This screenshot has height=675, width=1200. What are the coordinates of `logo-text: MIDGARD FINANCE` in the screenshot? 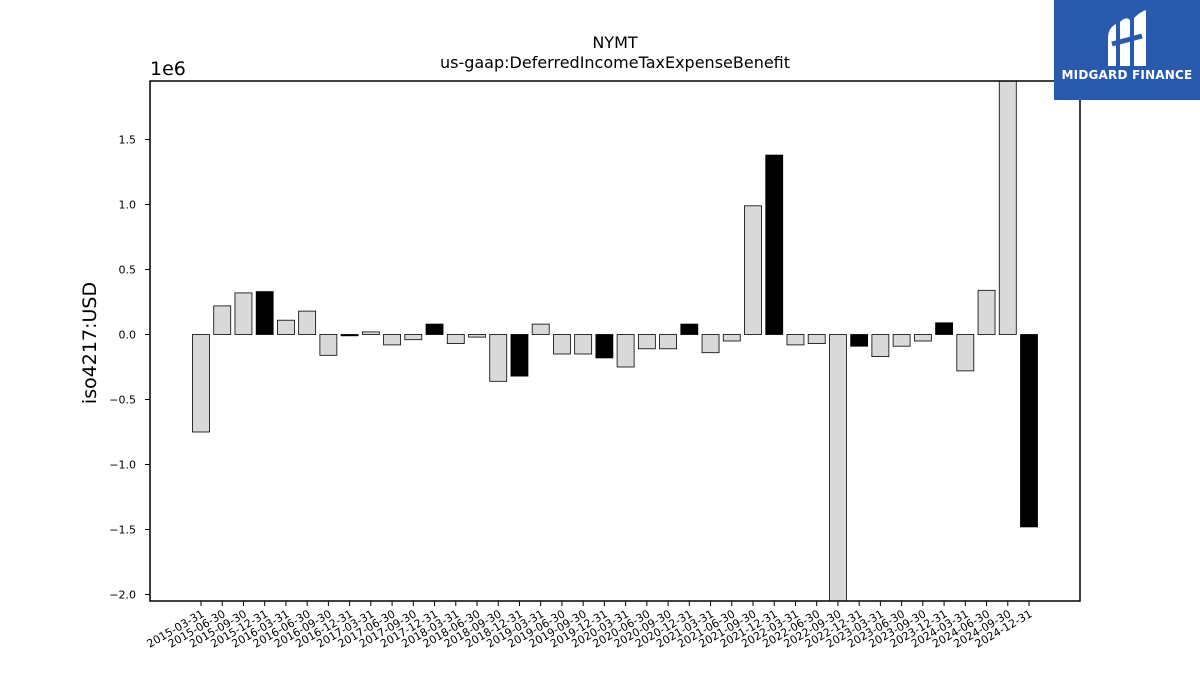 It's located at (1127, 75).